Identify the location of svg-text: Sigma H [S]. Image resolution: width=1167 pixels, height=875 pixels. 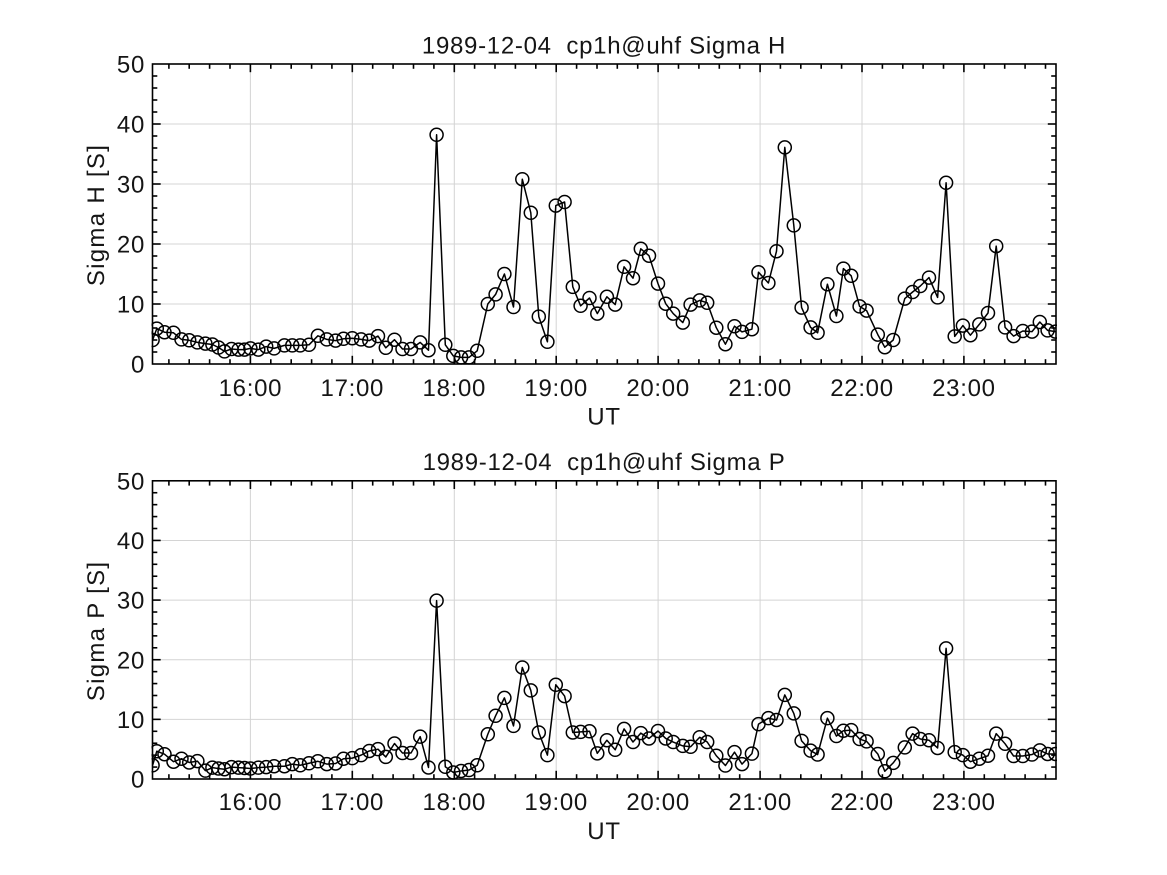
(96, 215).